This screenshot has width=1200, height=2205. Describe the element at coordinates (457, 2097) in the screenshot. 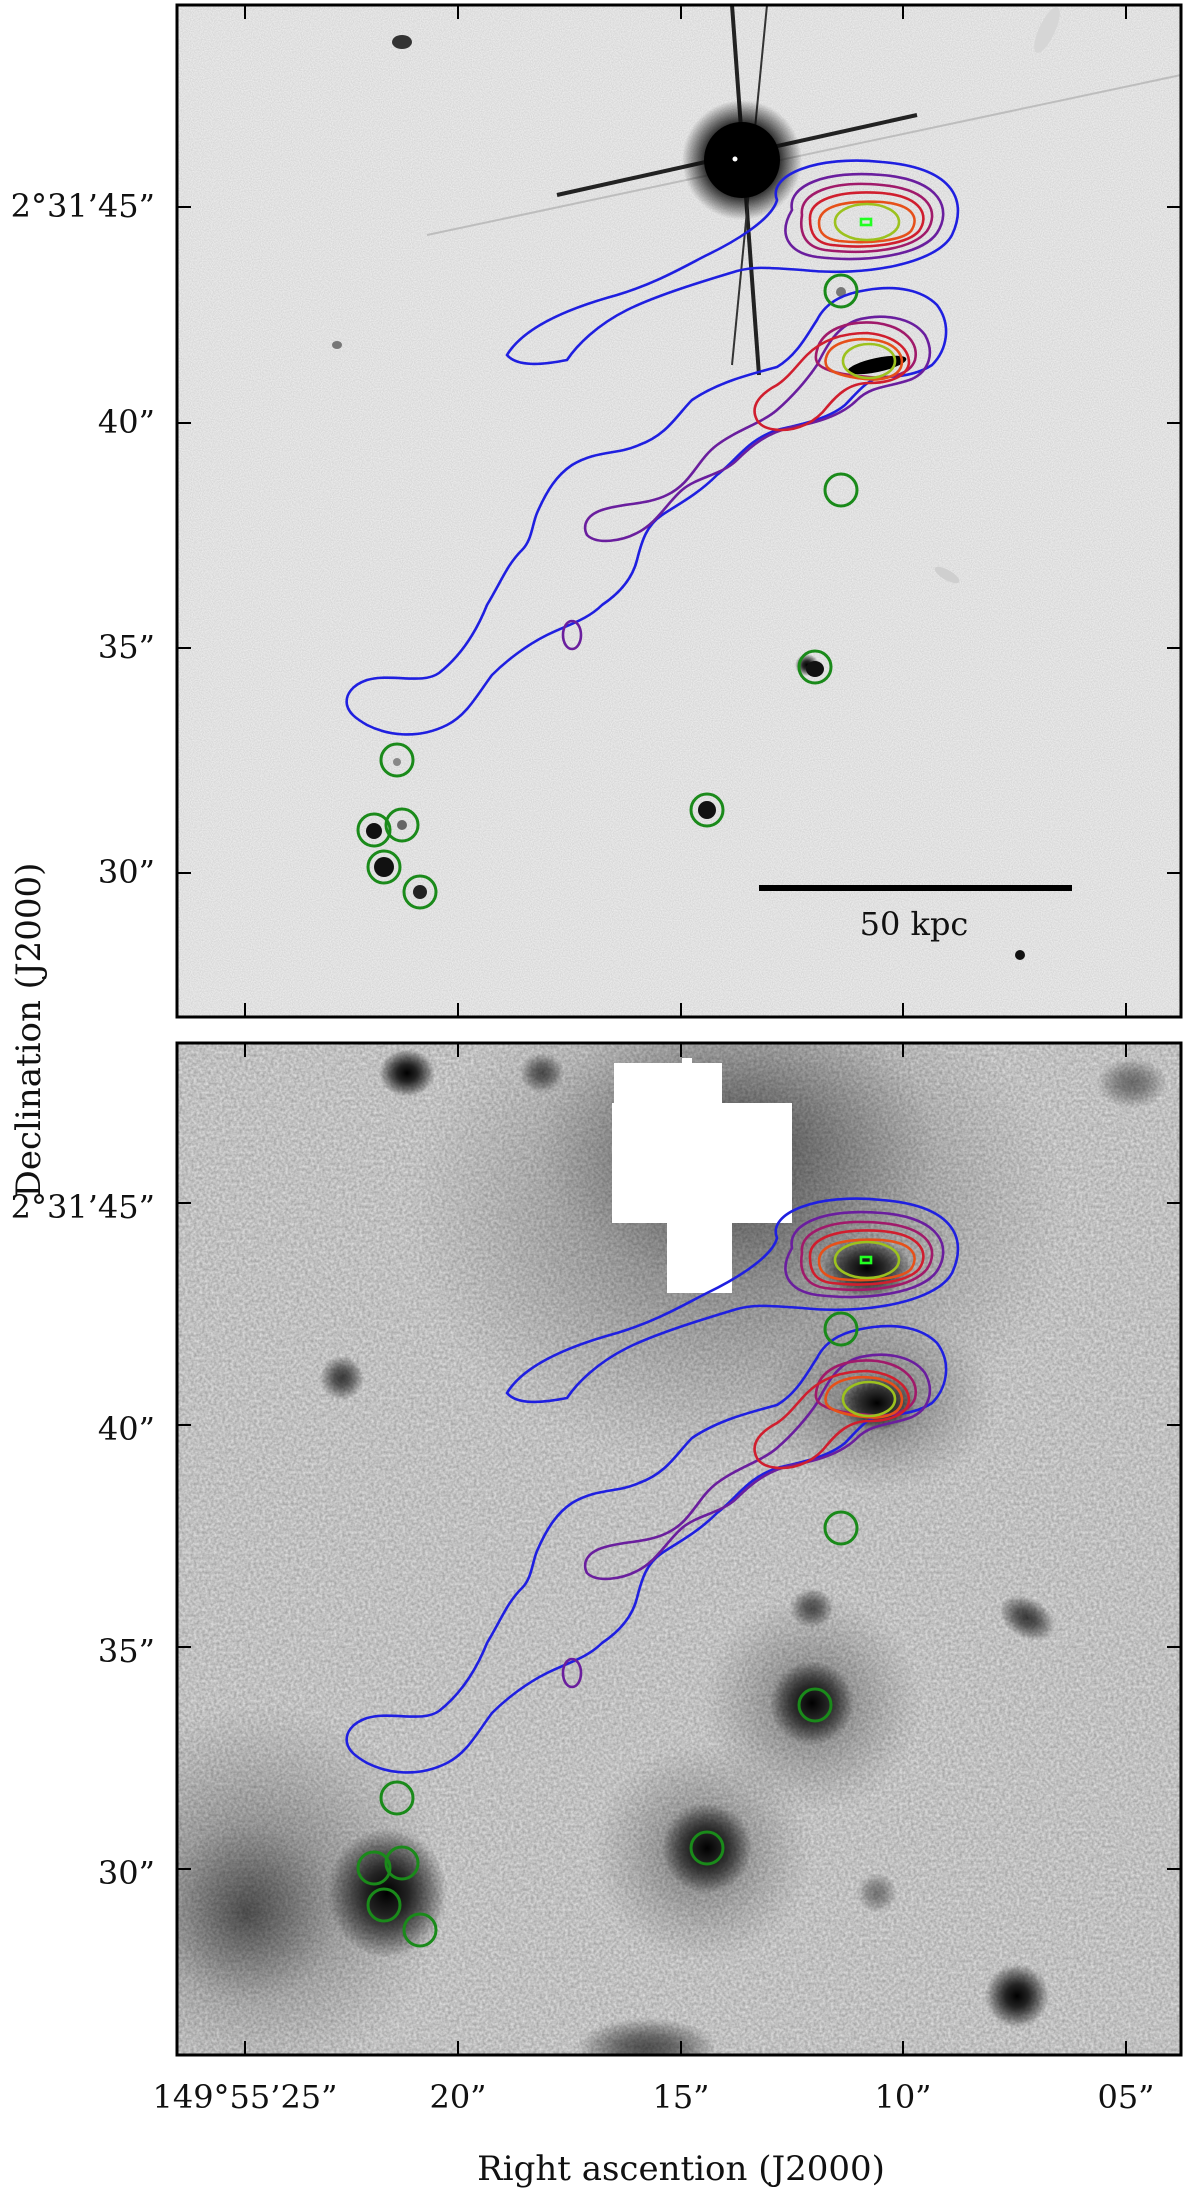

I see `ra-tick-1: 20”` at that location.